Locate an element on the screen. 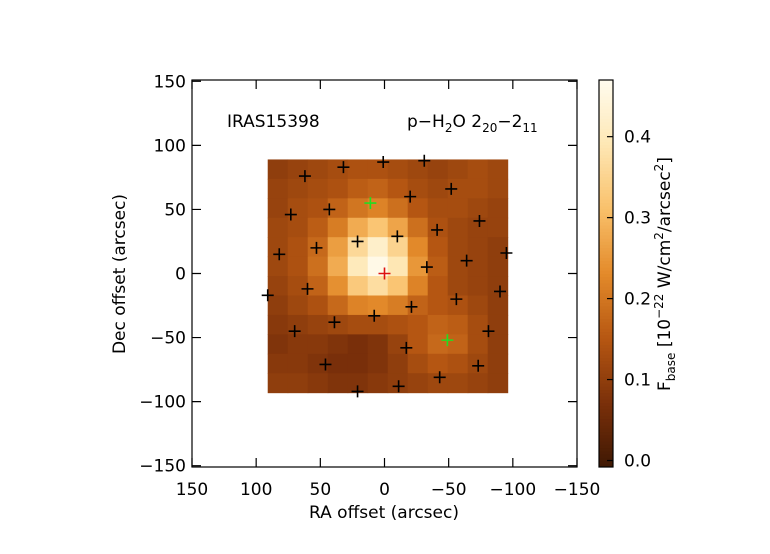  x-tick-label: −100 is located at coordinates (512, 490).